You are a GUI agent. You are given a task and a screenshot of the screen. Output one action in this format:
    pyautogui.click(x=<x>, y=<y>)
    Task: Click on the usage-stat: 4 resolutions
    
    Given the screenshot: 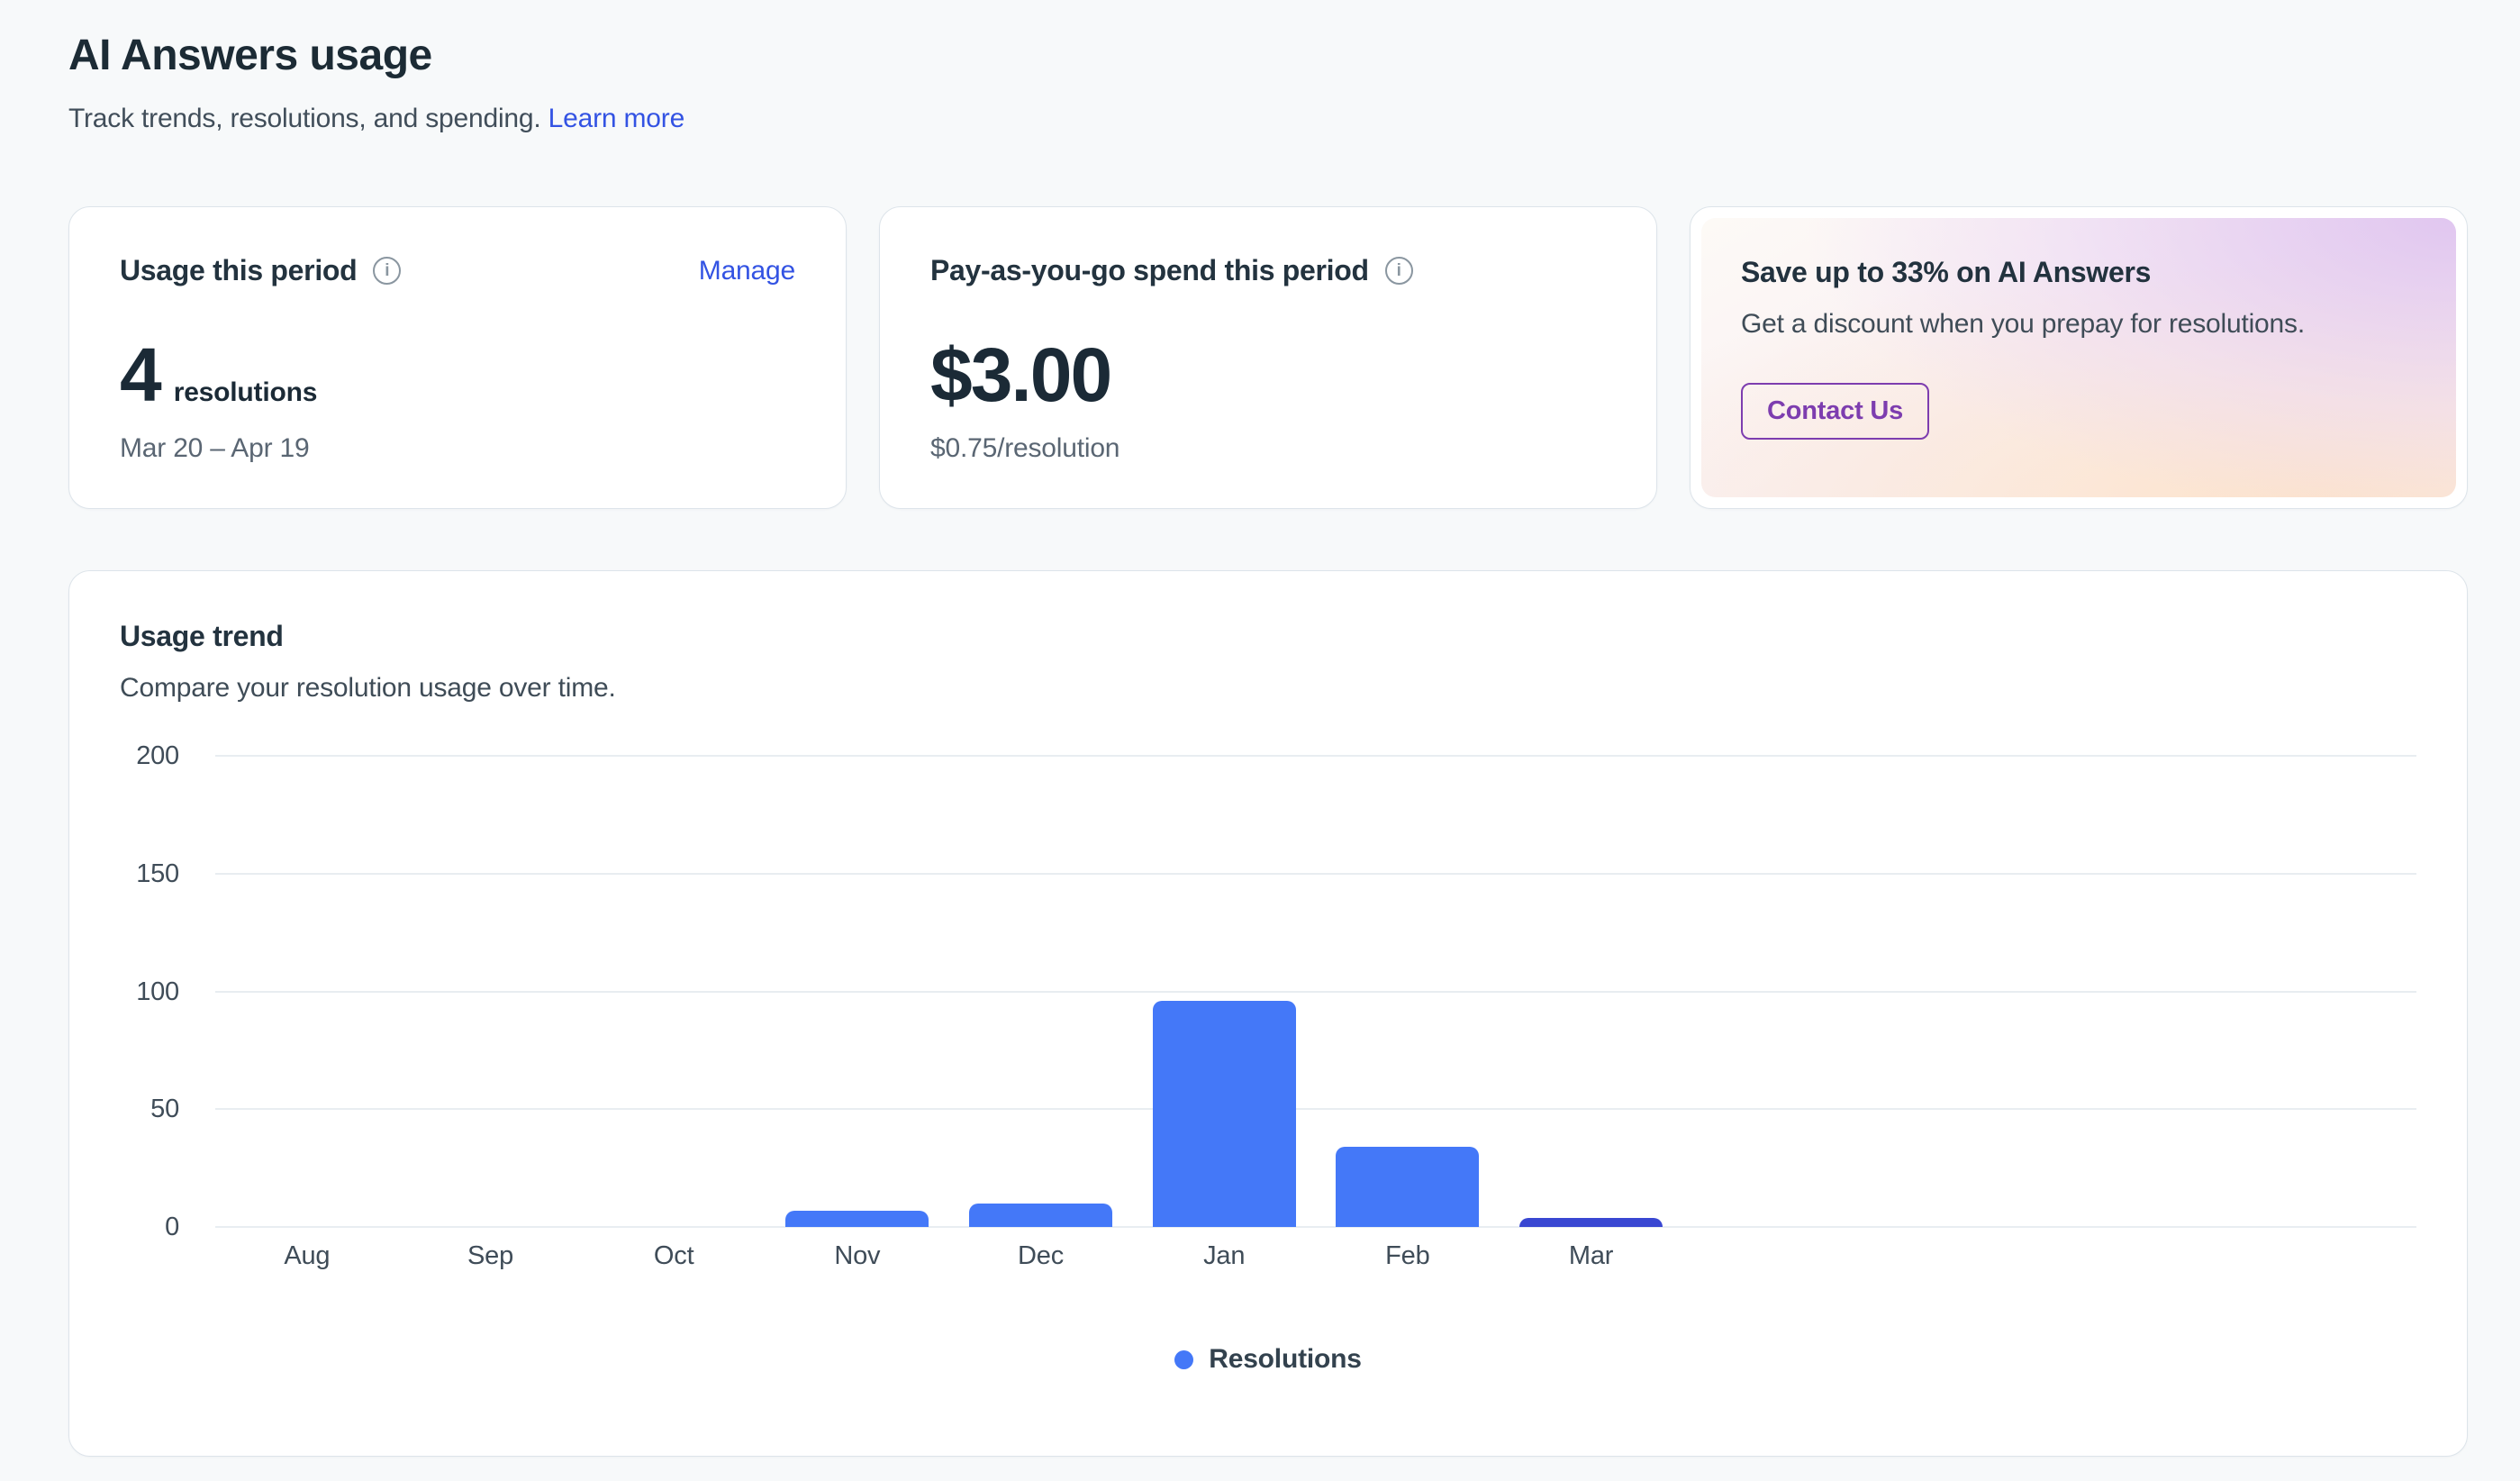 What is the action you would take?
    pyautogui.click(x=458, y=374)
    